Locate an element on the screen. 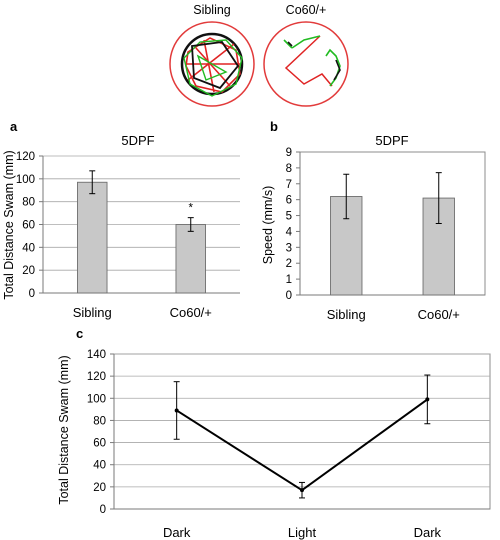 This screenshot has height=540, width=500. y-tick-label: 8 is located at coordinates (289, 169).